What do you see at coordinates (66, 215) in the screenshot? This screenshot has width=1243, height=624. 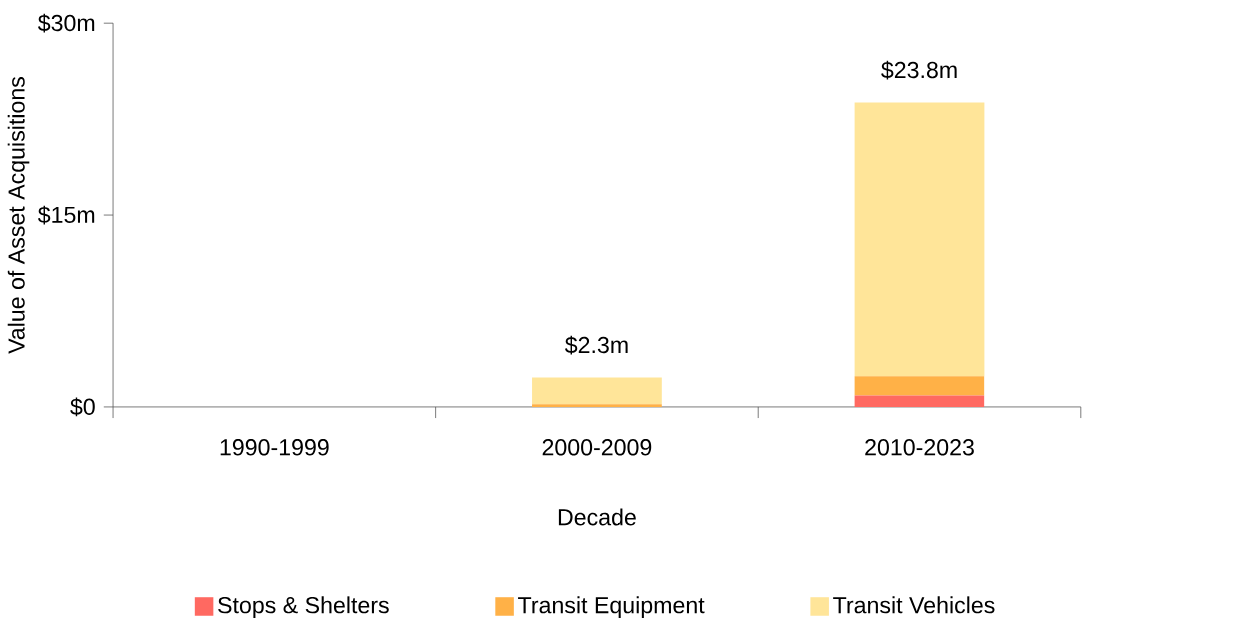 I see `y-tick-label: $15m` at bounding box center [66, 215].